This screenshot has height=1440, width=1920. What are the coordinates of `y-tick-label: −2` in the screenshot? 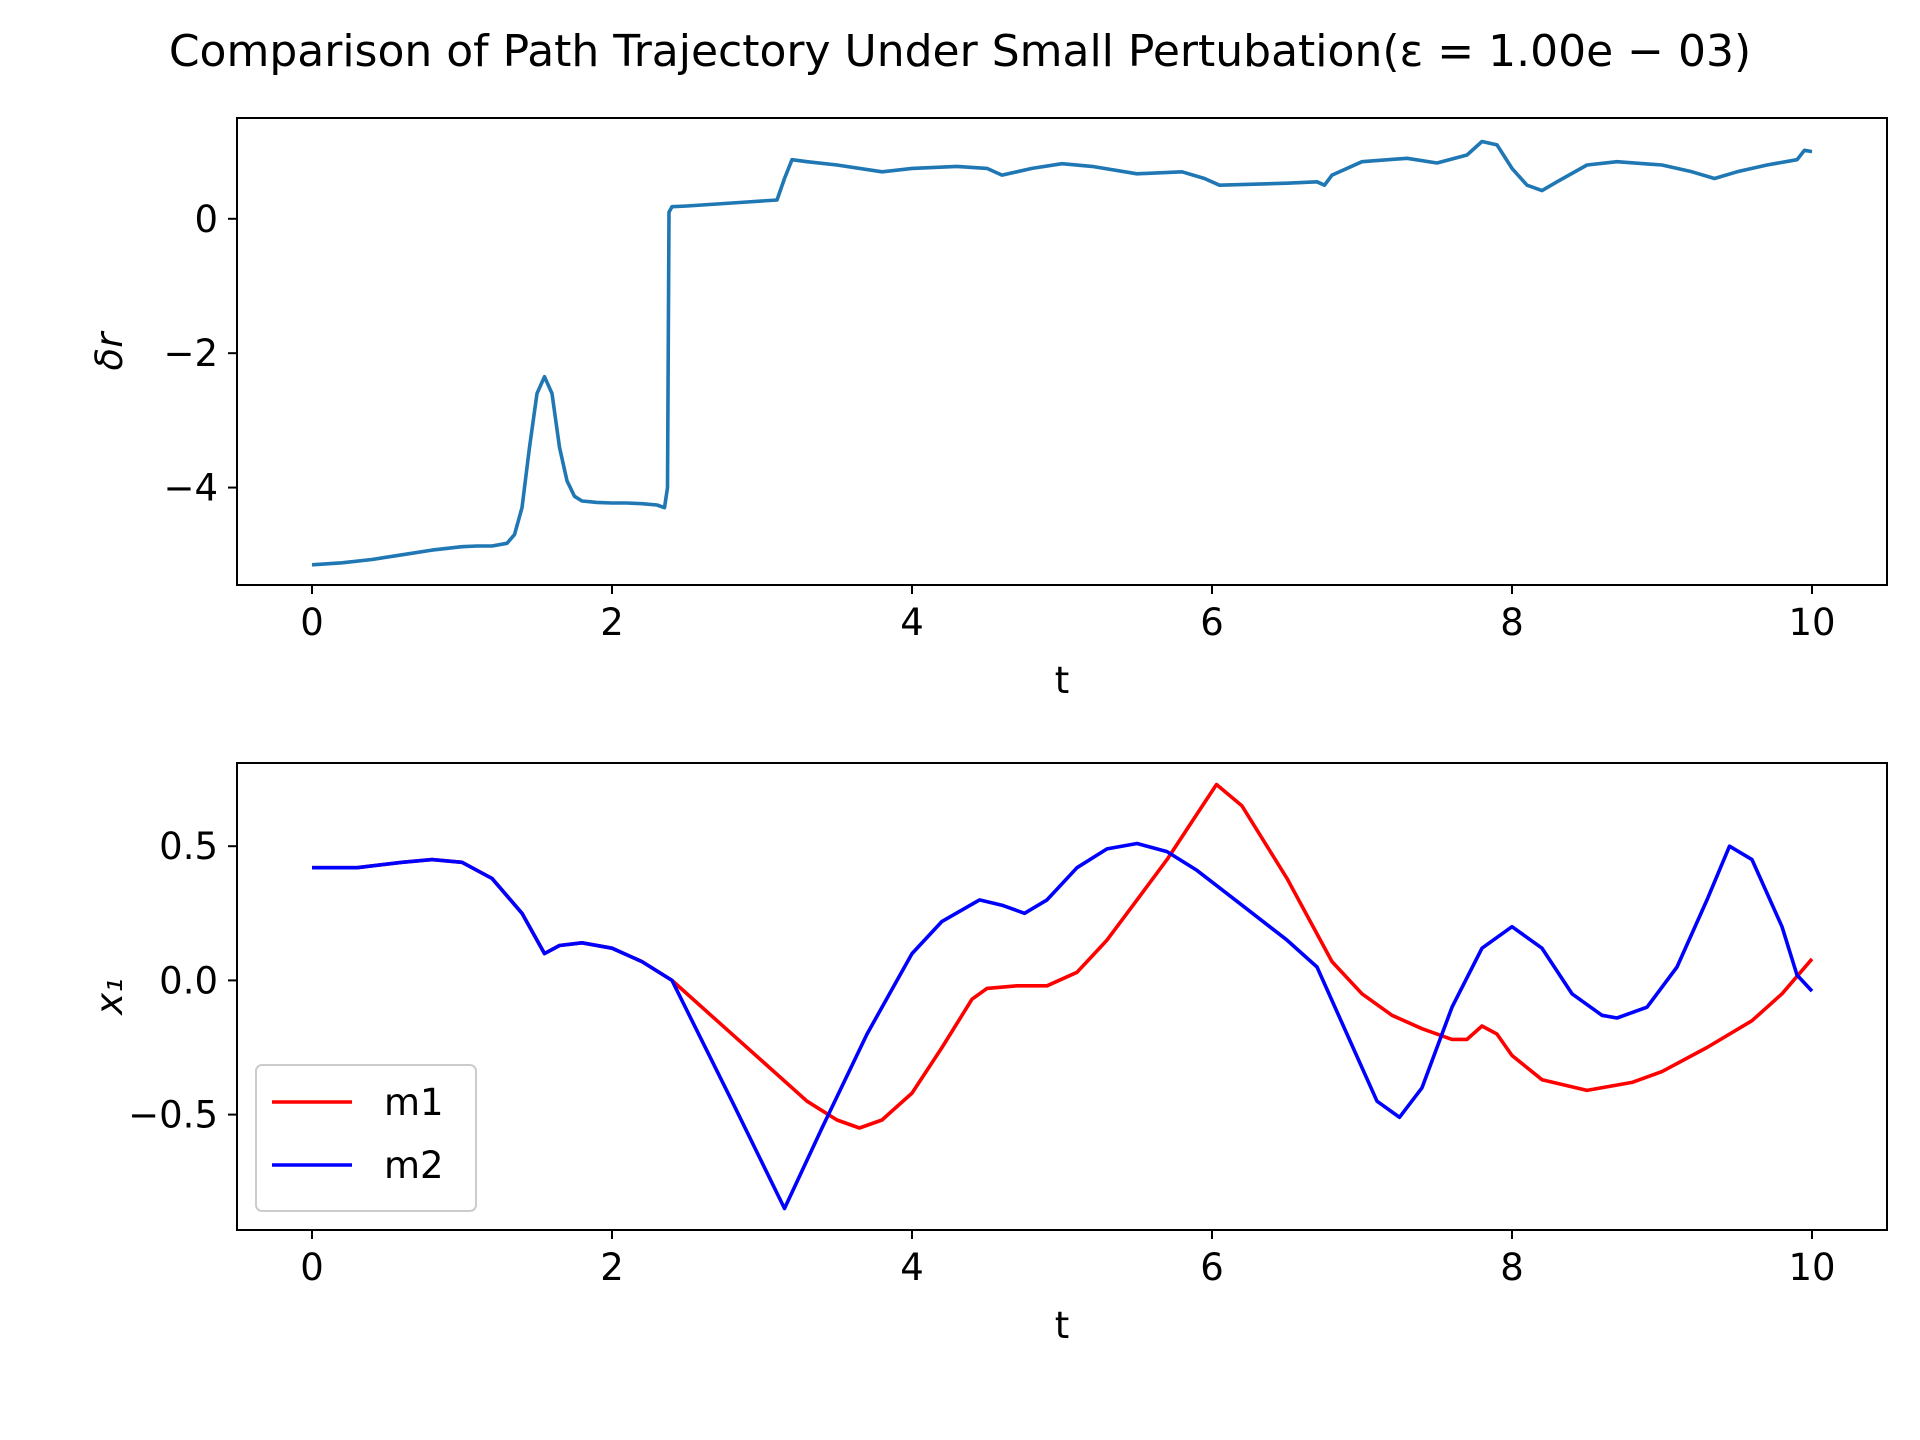 It's located at (190, 353).